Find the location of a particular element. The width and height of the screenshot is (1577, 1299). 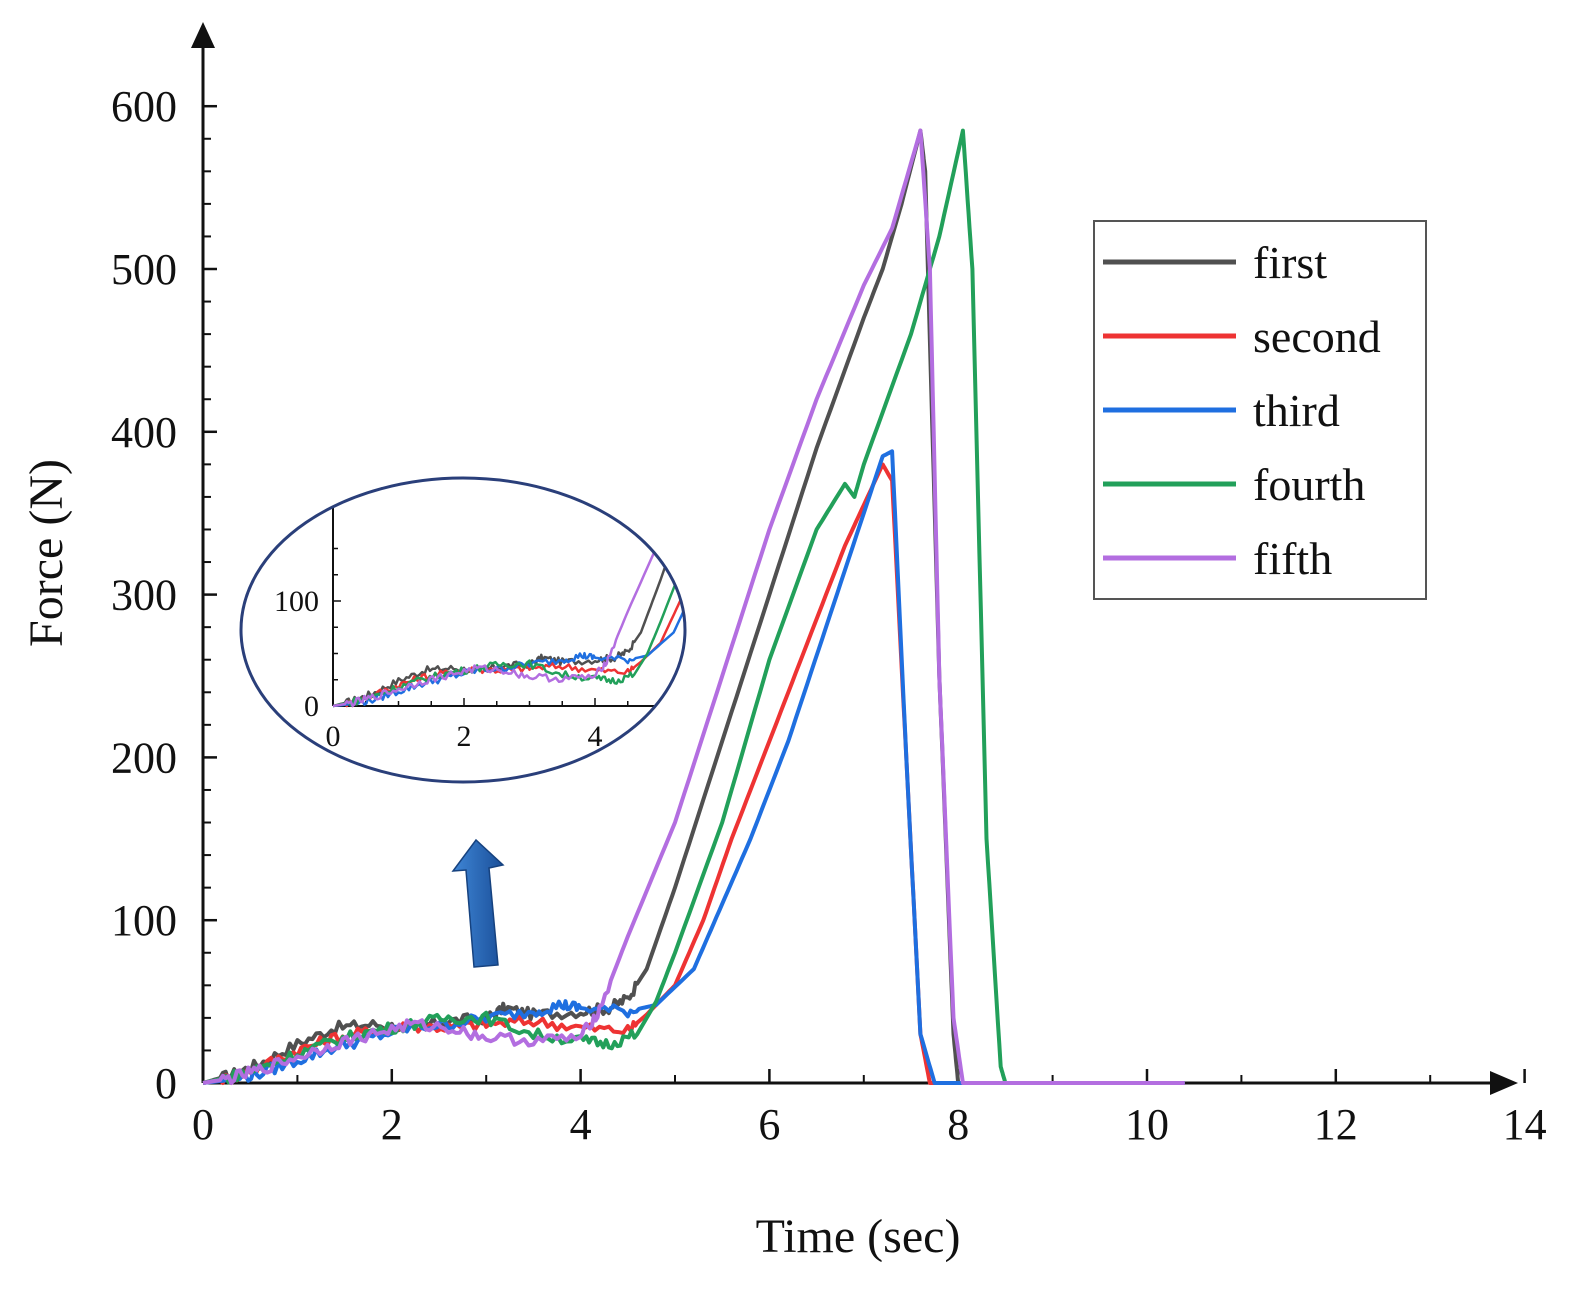

y-tick-label-100: 100 is located at coordinates (144, 920).